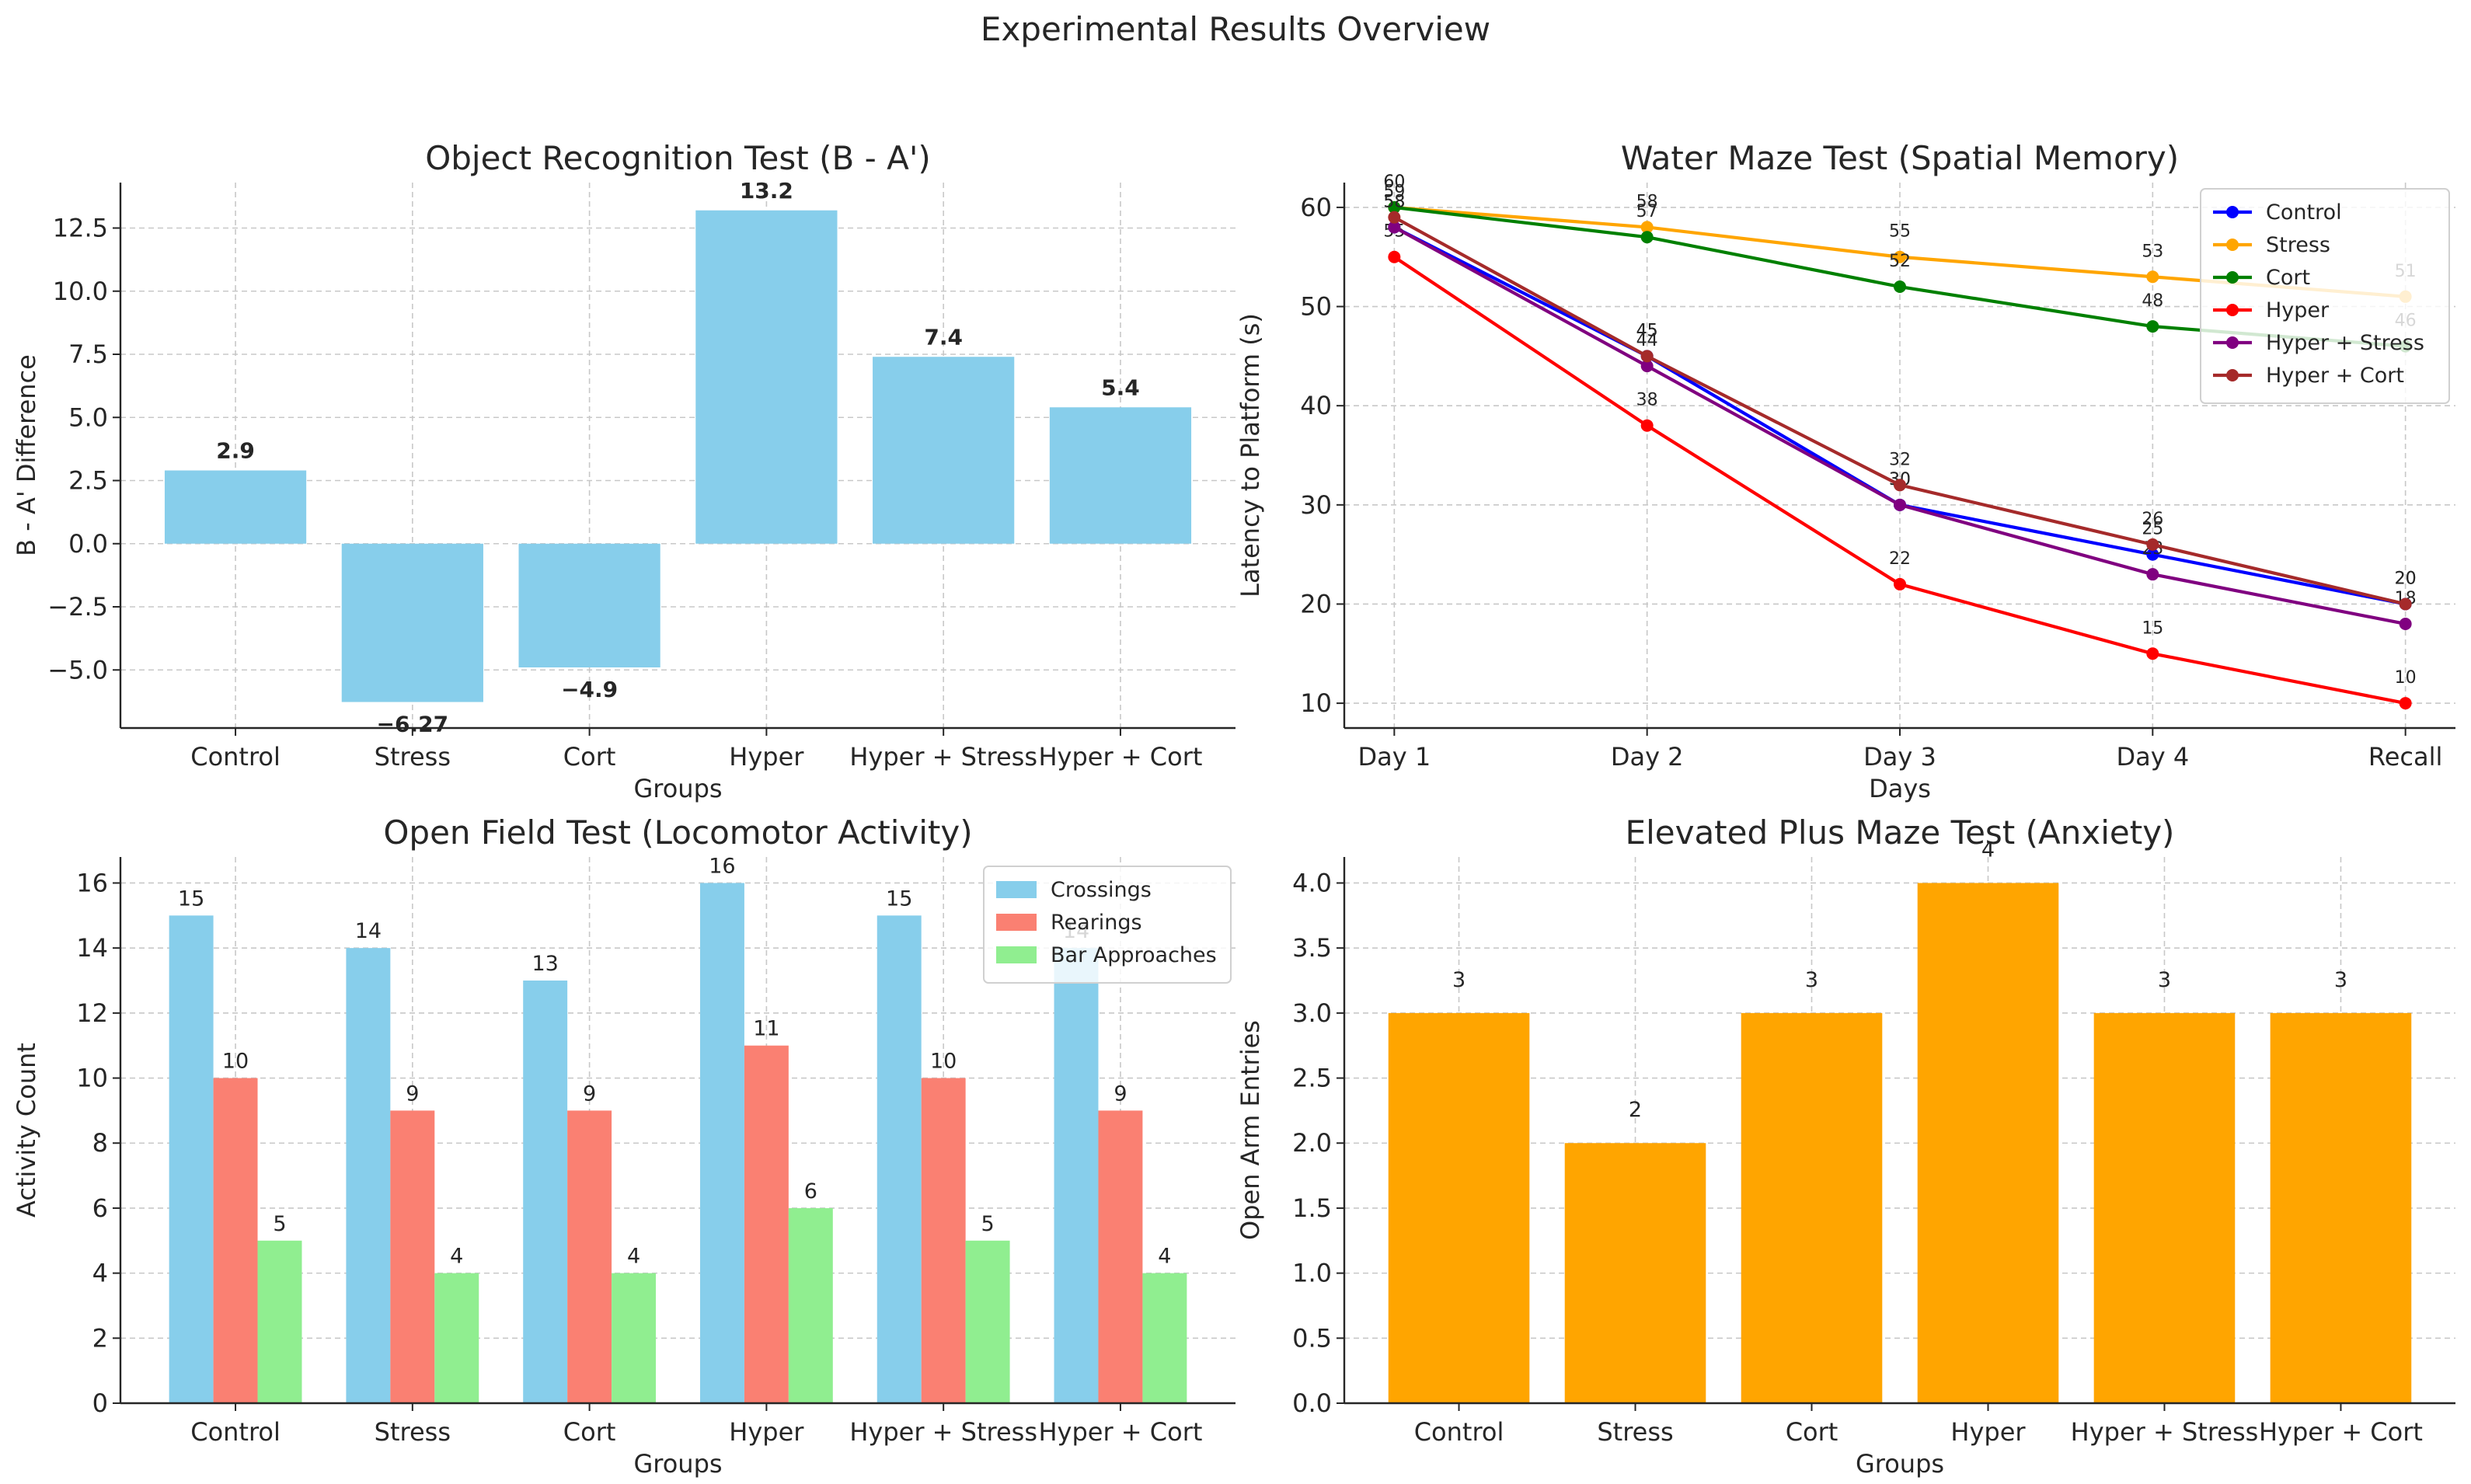 The height and width of the screenshot is (1484, 2471). Describe the element at coordinates (2340, 980) in the screenshot. I see `epm-data-label-hyper-cort: 3` at that location.